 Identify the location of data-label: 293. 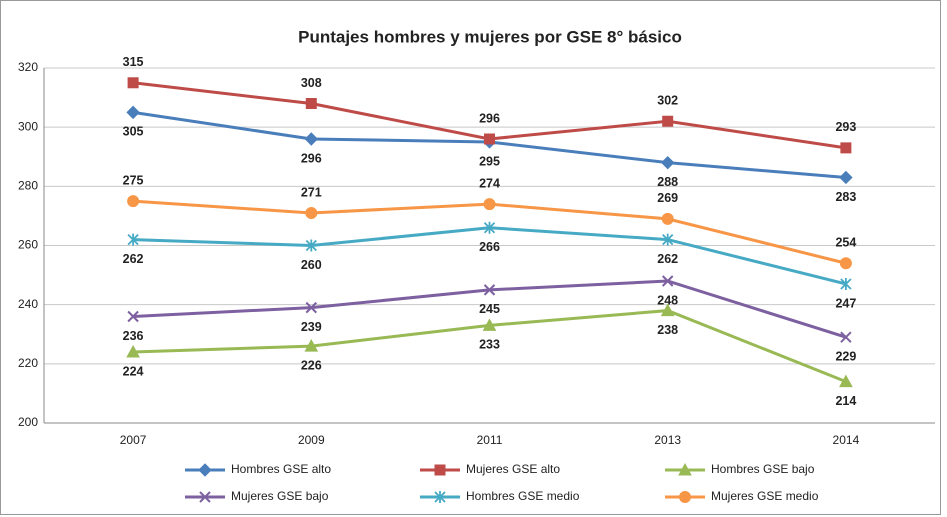
(845, 127).